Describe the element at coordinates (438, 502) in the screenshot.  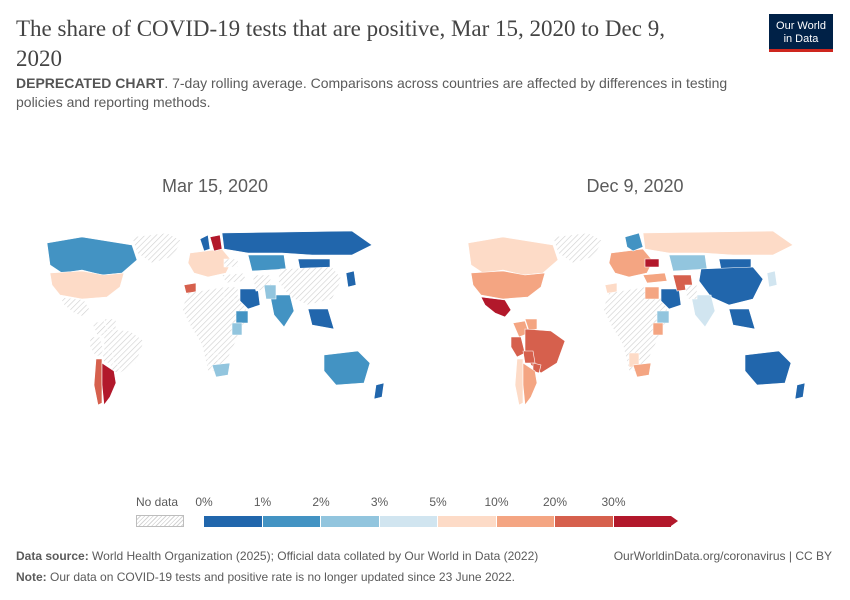
I see `legend-tick-label: 5%` at that location.